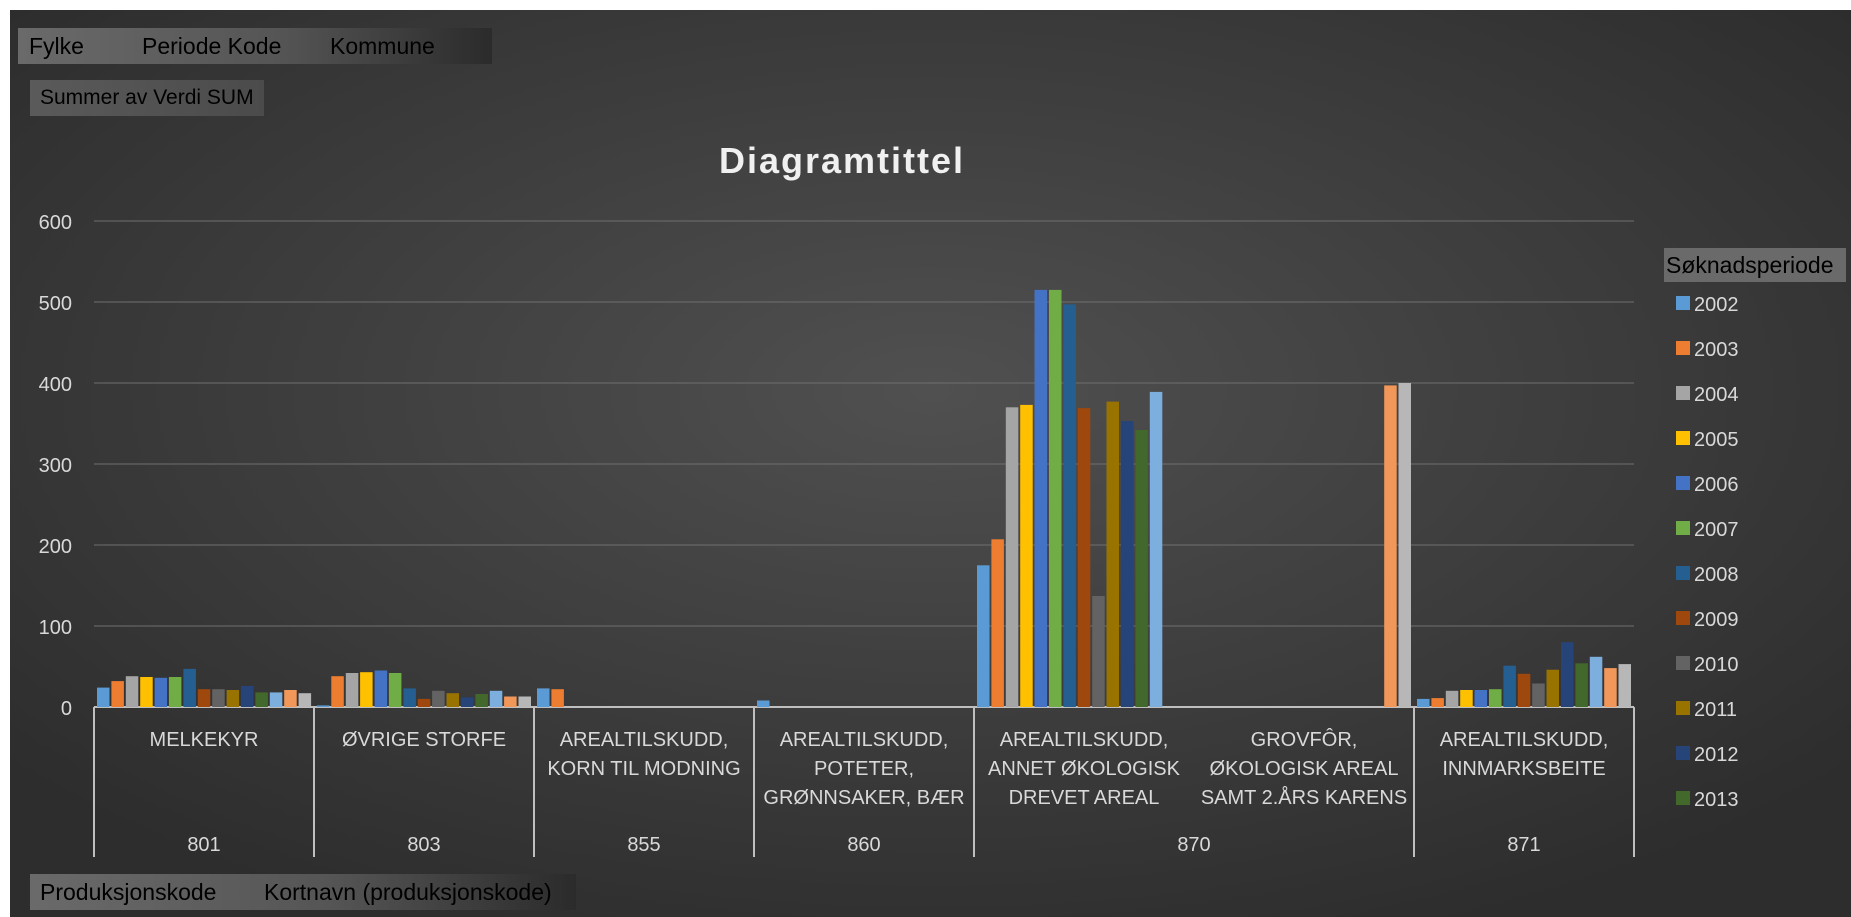 This screenshot has width=1851, height=917. What do you see at coordinates (1716, 530) in the screenshot?
I see `legend-entry: 2007` at bounding box center [1716, 530].